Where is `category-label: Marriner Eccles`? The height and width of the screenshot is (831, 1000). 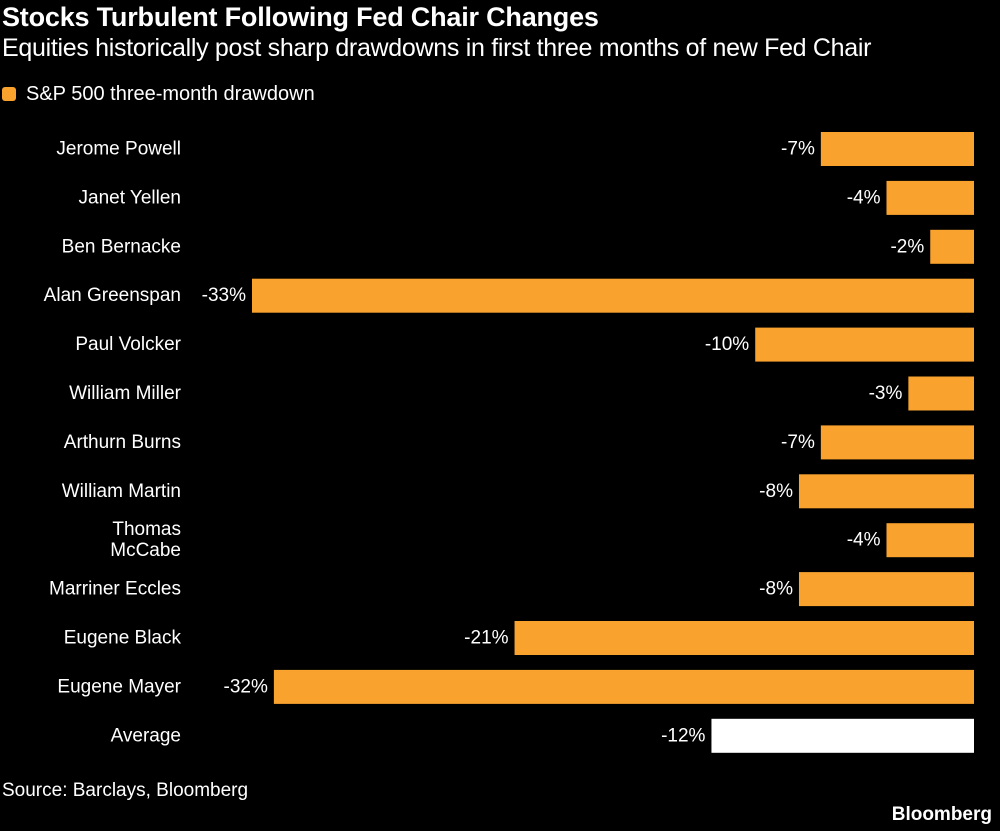 category-label: Marriner Eccles is located at coordinates (115, 589).